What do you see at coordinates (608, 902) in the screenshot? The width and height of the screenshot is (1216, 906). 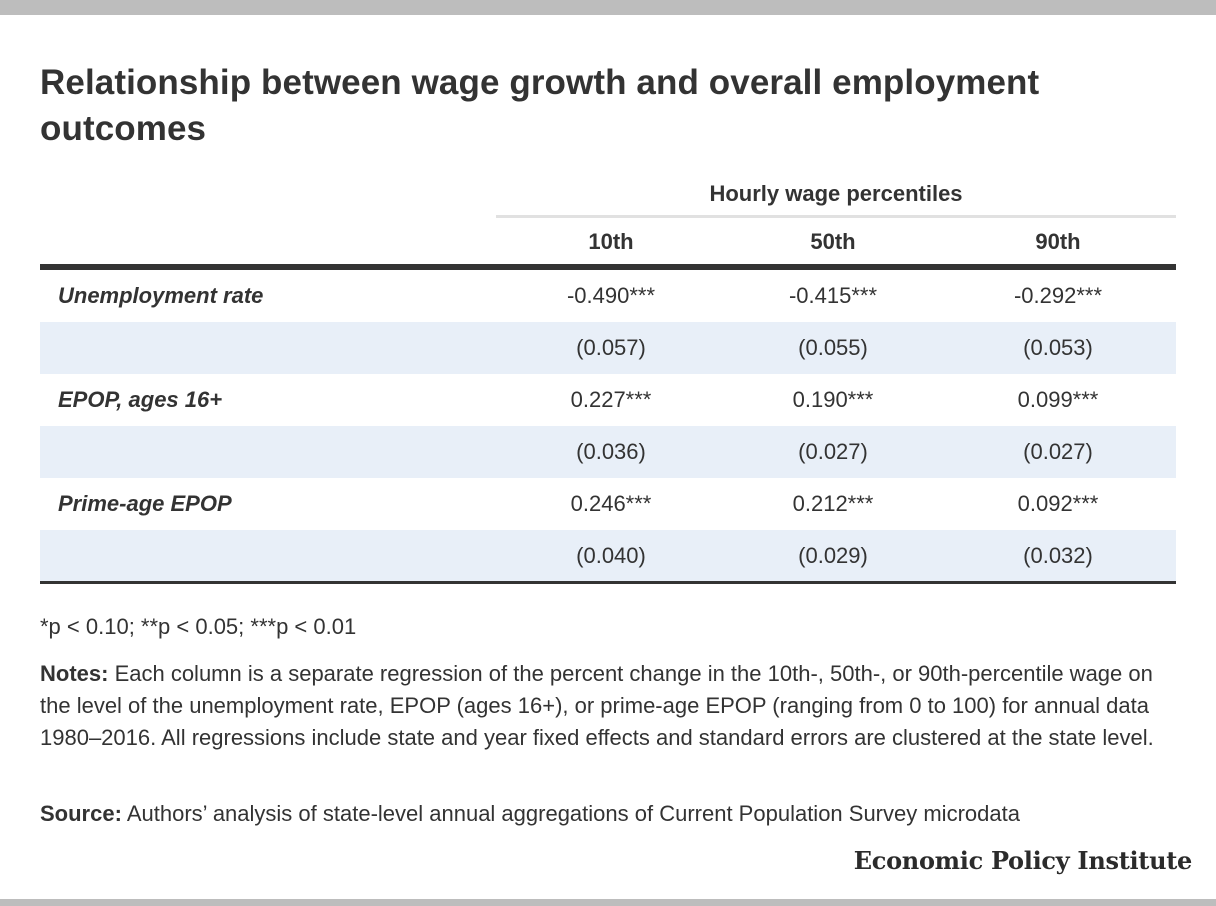 I see `bottom-frame-bar` at bounding box center [608, 902].